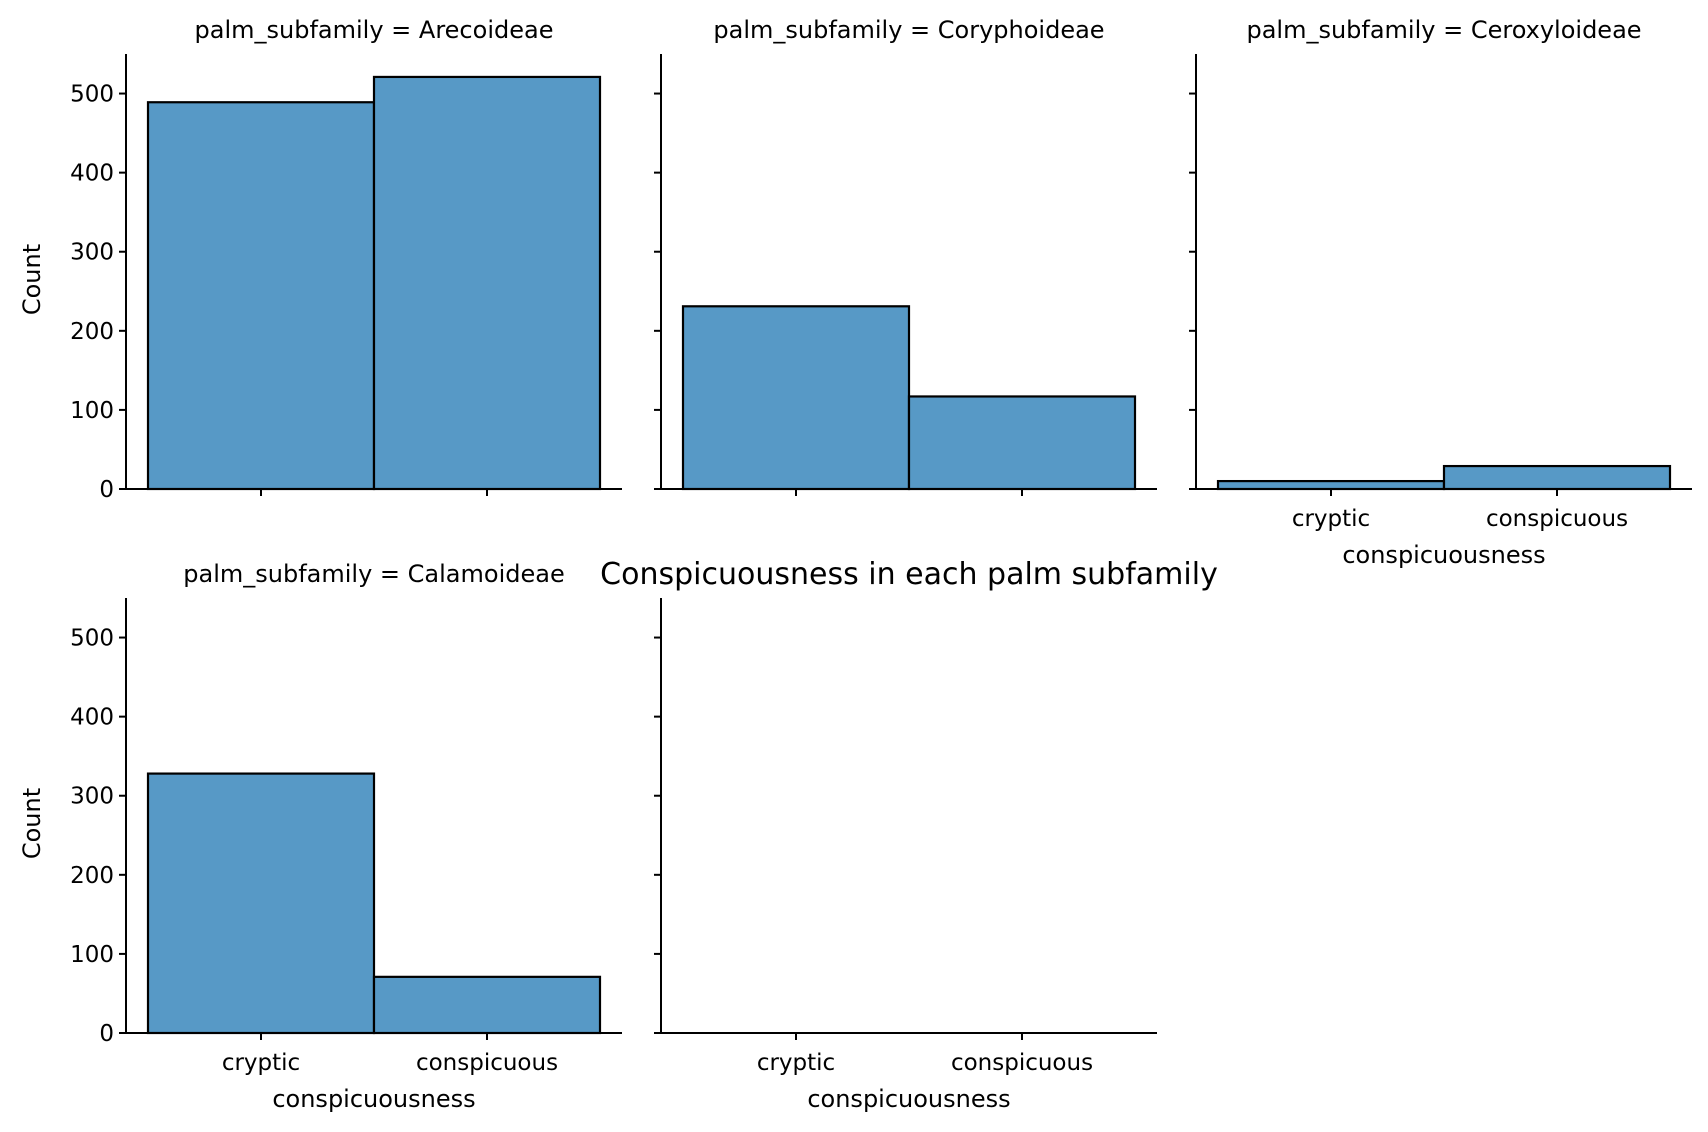 Image resolution: width=1708 pixels, height=1132 pixels. I want to click on bar-4-conspicuous, so click(487, 1005).